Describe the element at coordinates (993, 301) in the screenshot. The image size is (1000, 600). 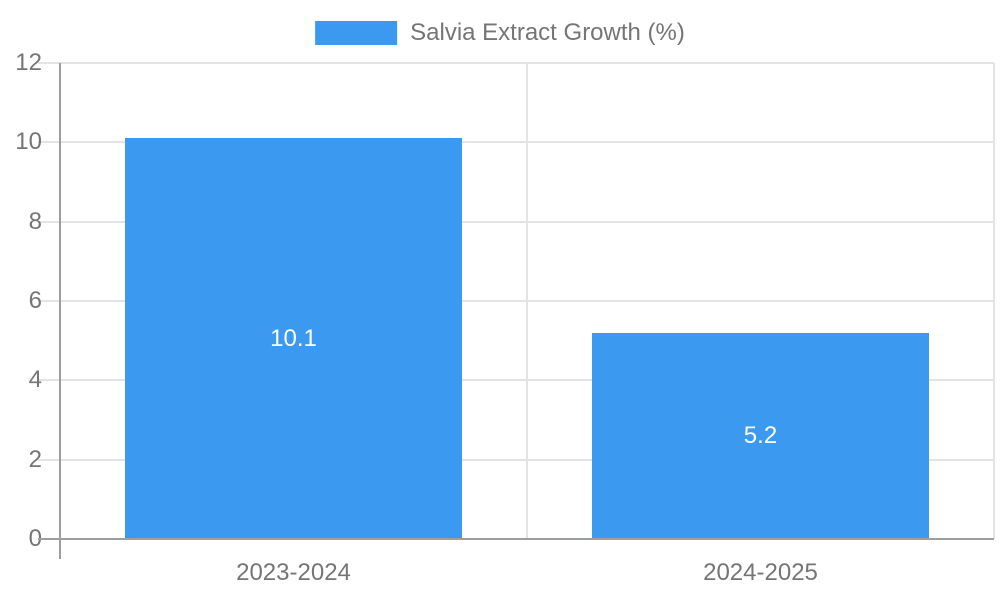
I see `plot-right-border` at that location.